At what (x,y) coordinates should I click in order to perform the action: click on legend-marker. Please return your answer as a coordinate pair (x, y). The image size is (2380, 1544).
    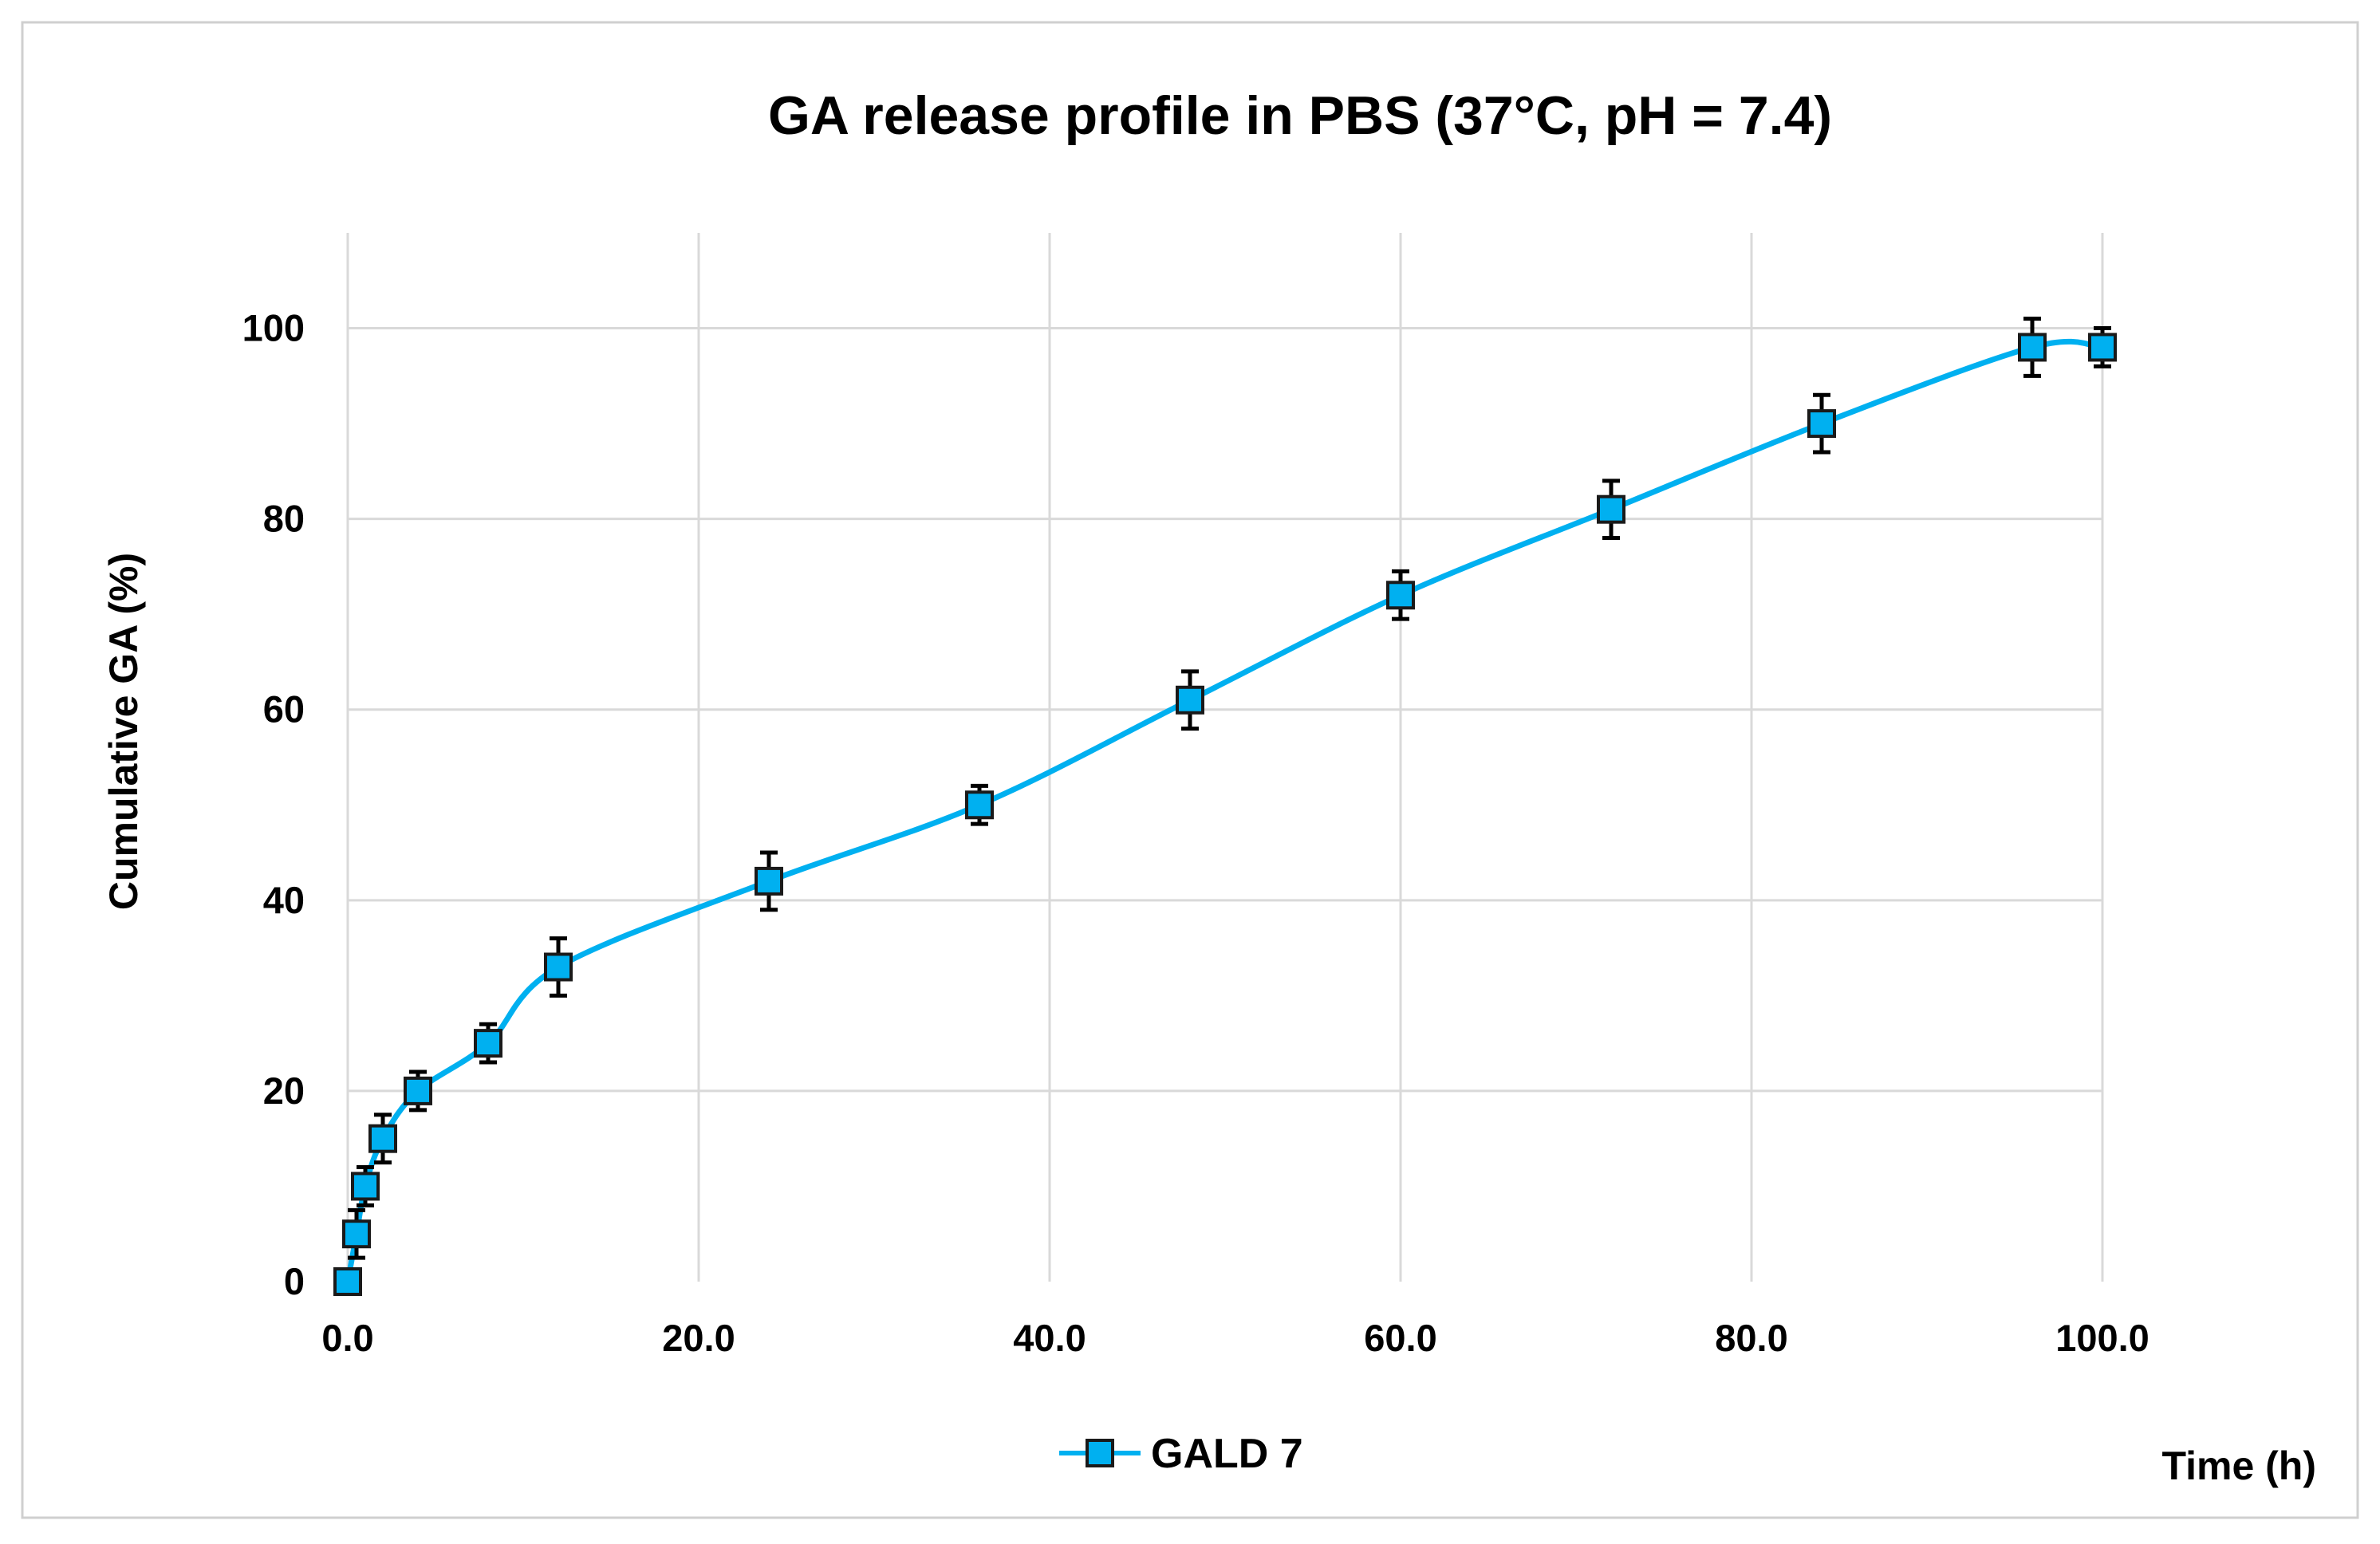
    Looking at the image, I should click on (1100, 1453).